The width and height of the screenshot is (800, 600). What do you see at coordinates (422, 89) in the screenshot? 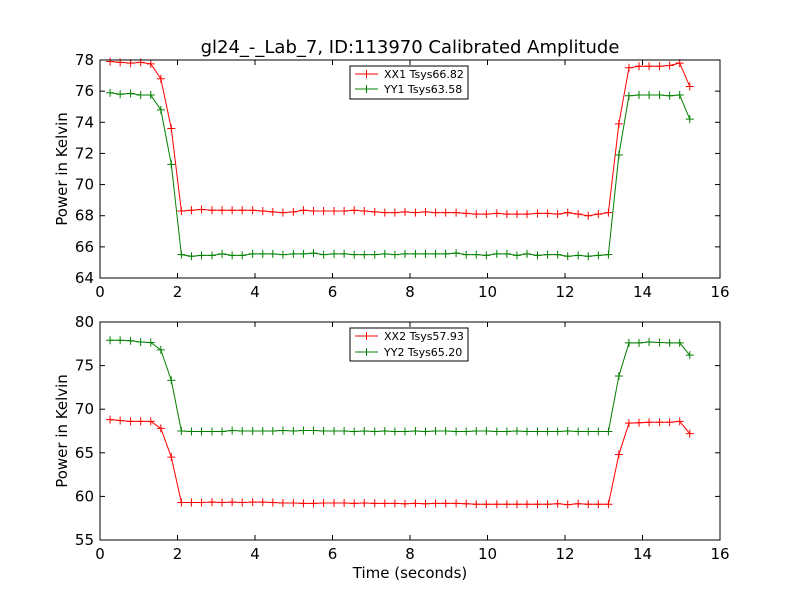
I see `legend-label-yy1: YY1 Tsys63.58` at bounding box center [422, 89].